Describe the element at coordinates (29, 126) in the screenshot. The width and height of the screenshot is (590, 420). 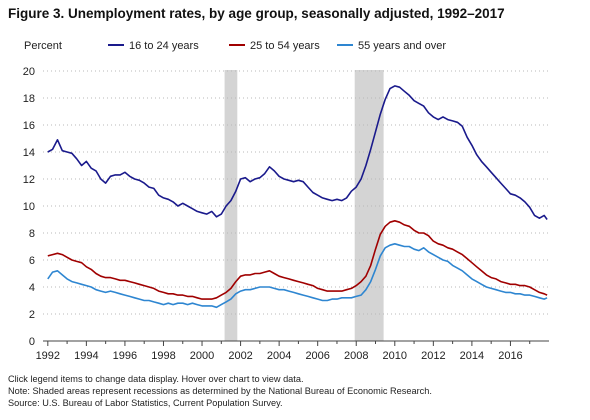
I see `y-tick-label: 16` at that location.